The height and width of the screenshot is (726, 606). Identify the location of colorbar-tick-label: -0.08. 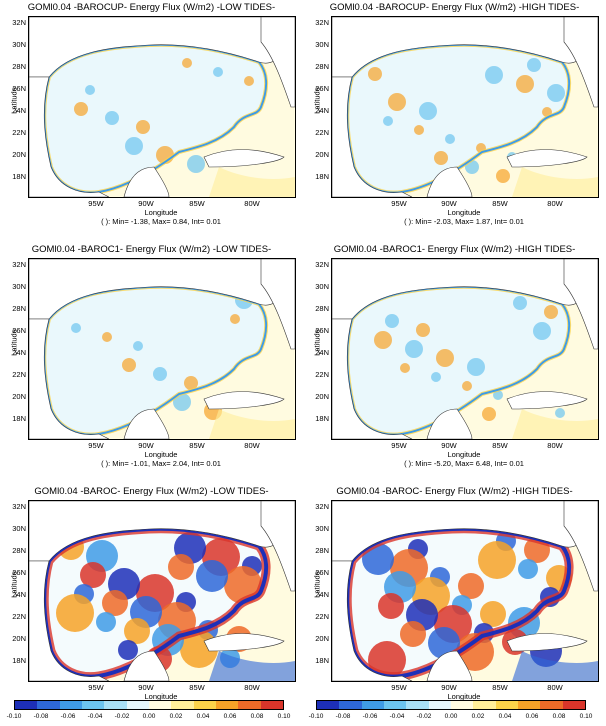
(343, 716).